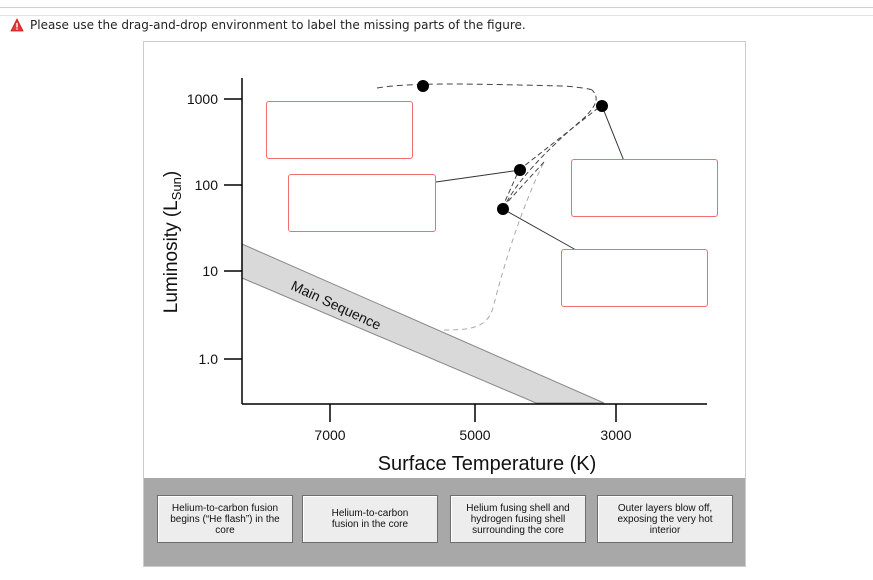  Describe the element at coordinates (518, 508) in the screenshot. I see `tile-line: Helium fusing shell and` at that location.